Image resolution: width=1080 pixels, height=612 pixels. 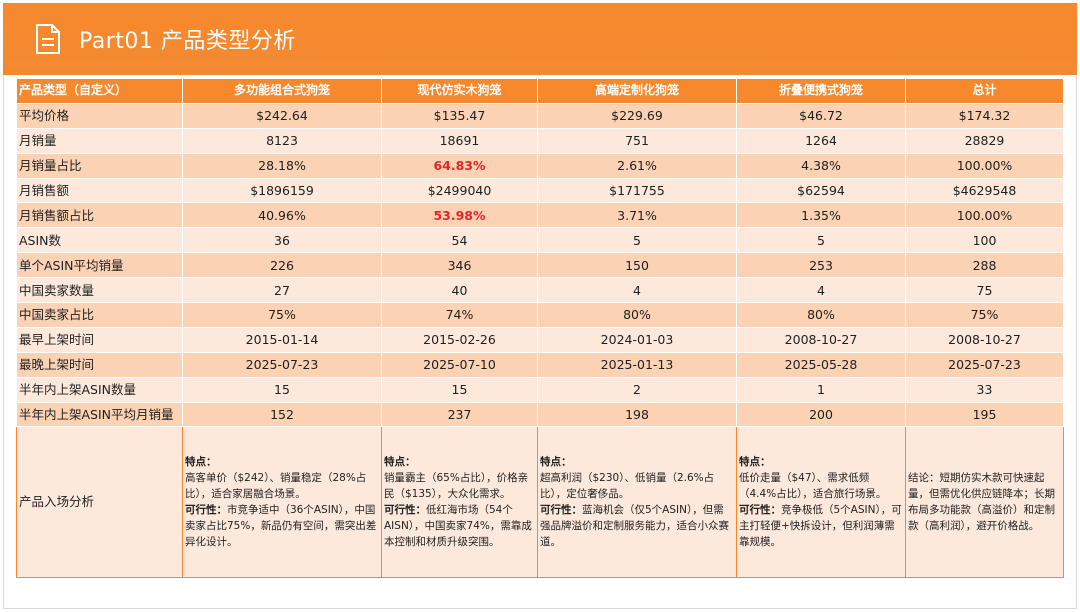 What do you see at coordinates (99, 215) in the screenshot?
I see `row-label: 月销售额占比` at bounding box center [99, 215].